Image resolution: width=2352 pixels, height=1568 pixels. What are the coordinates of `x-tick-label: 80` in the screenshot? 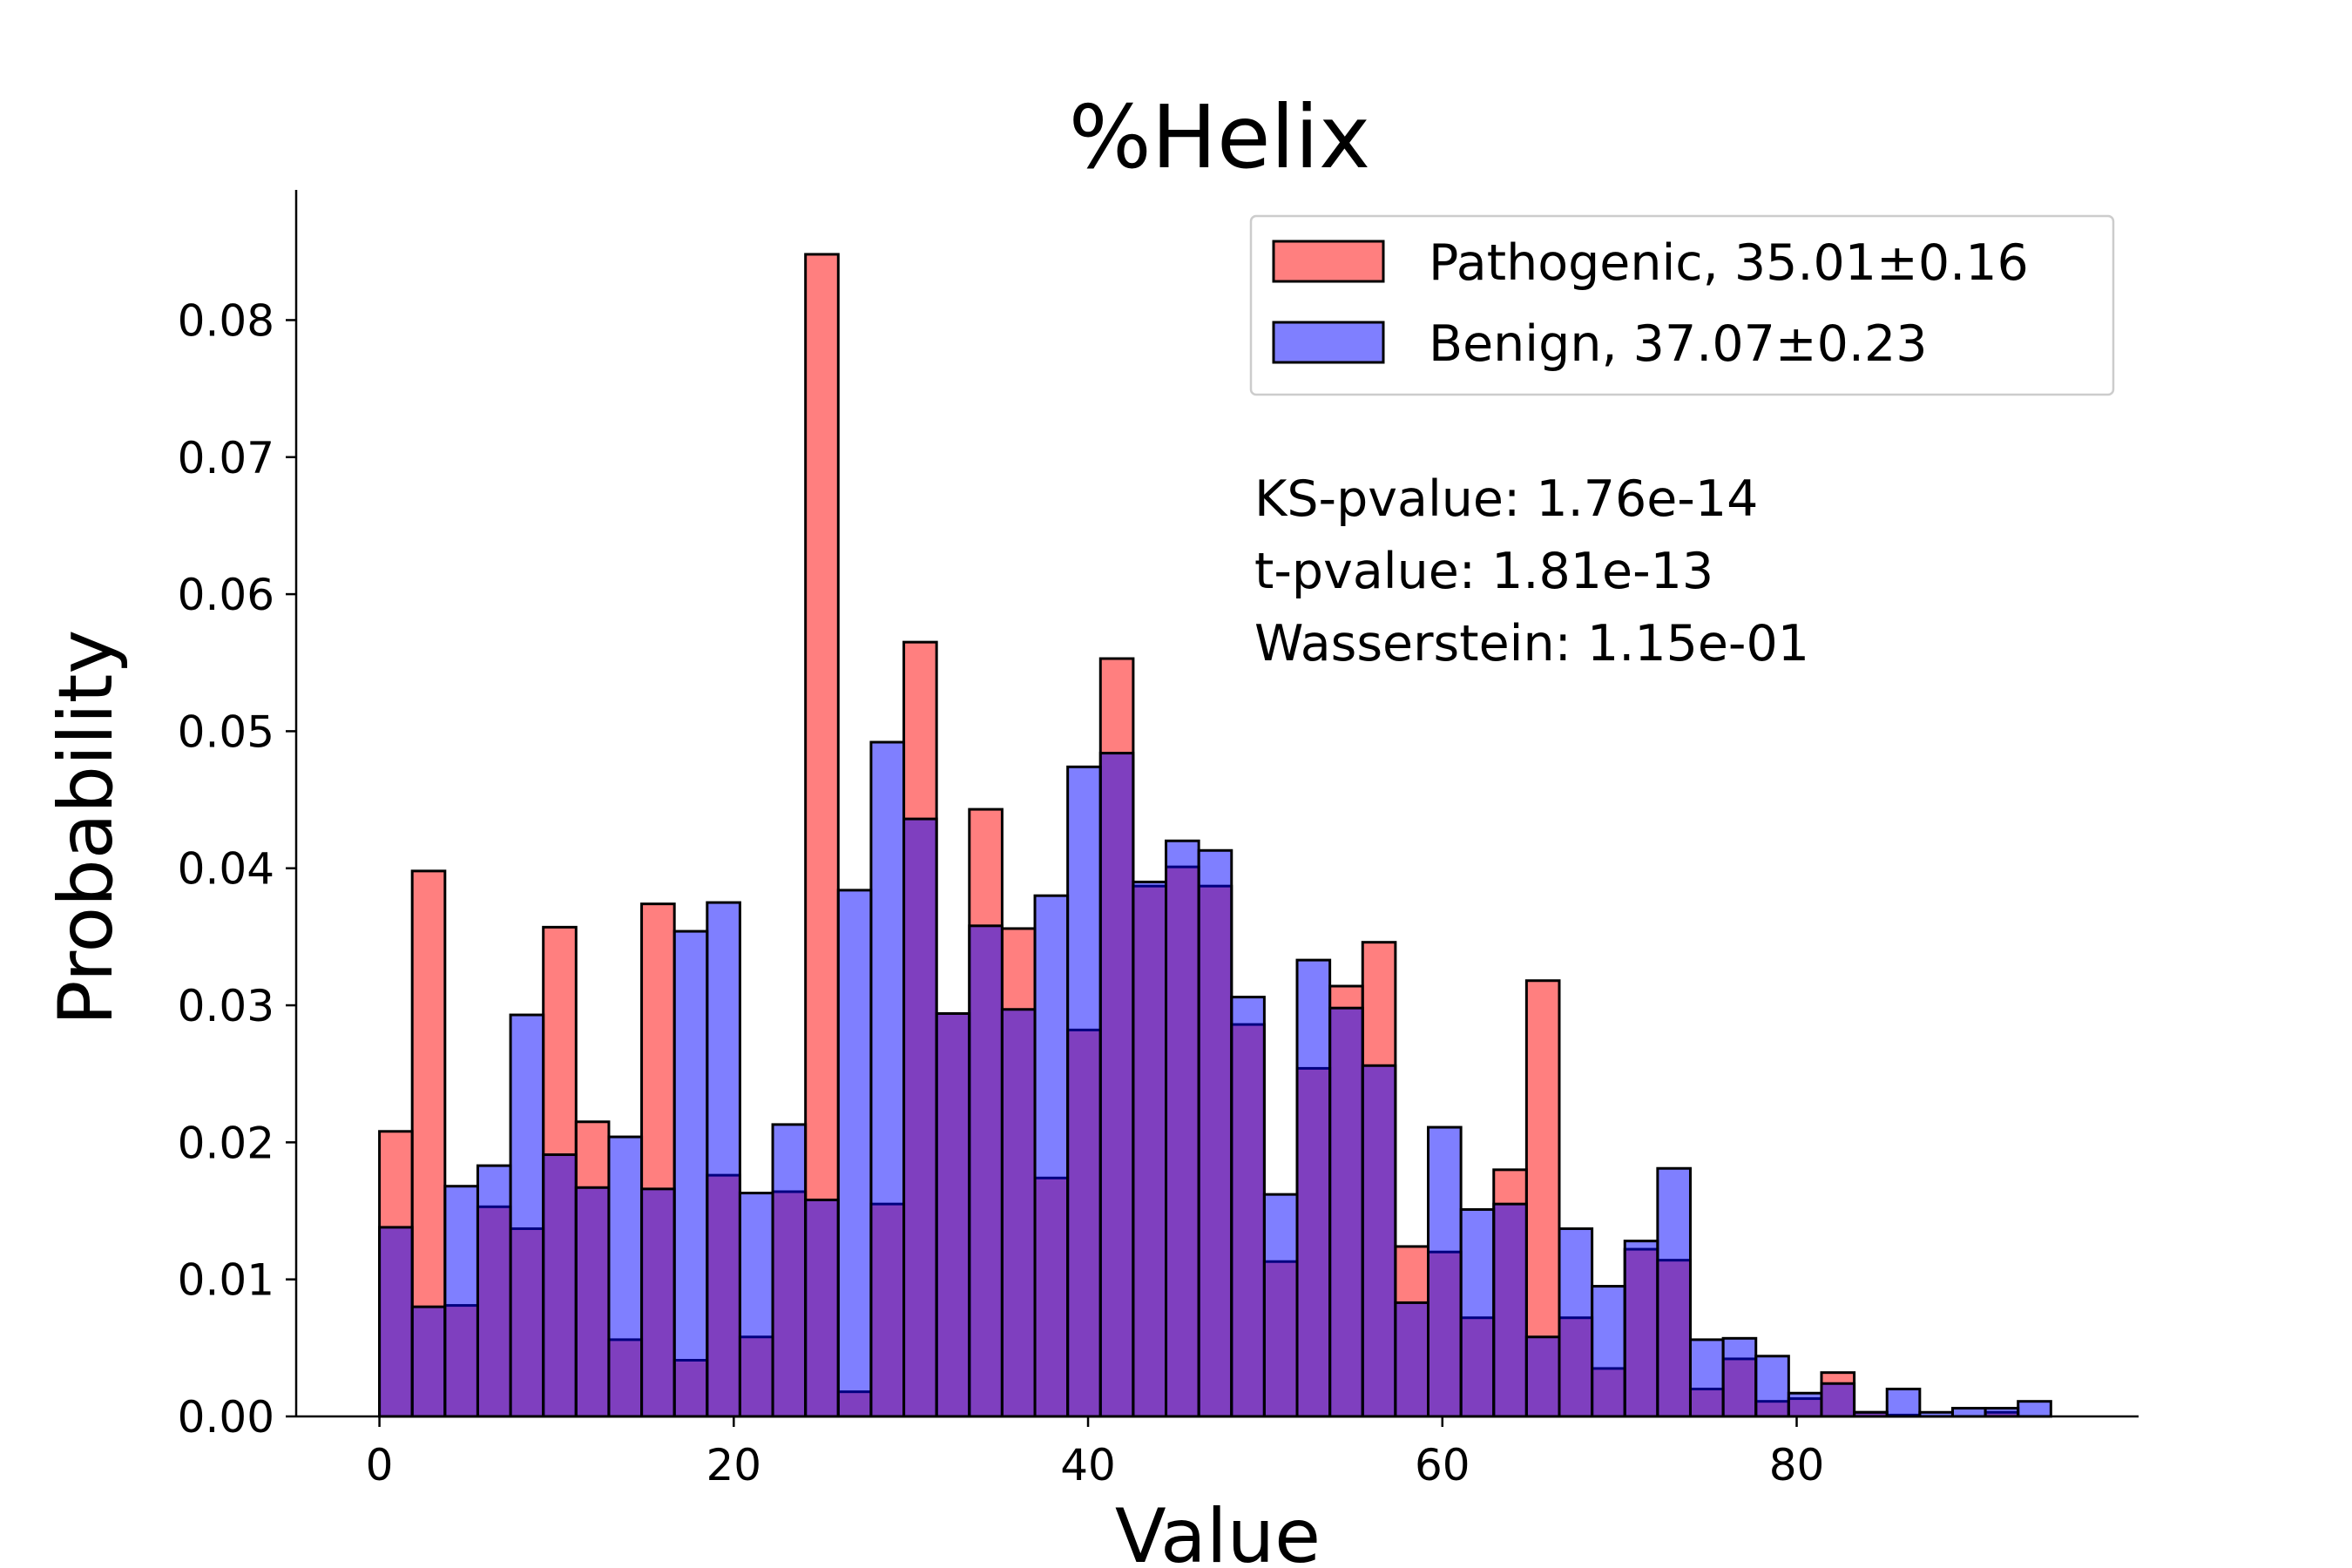 It's located at (1797, 1465).